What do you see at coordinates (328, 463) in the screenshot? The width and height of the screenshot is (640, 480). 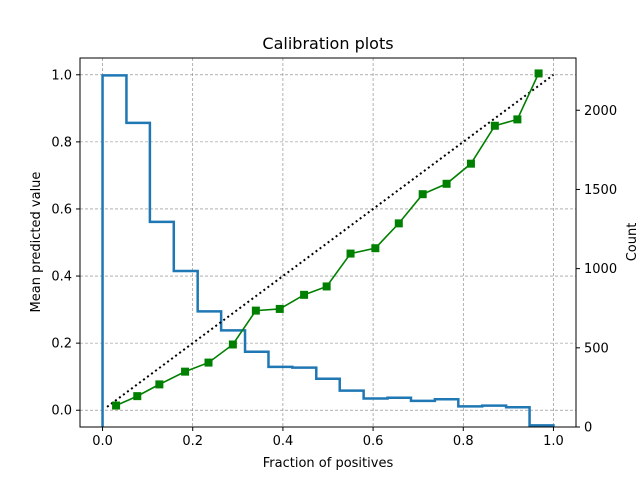 I see `x-axis-label: Fraction of positives` at bounding box center [328, 463].